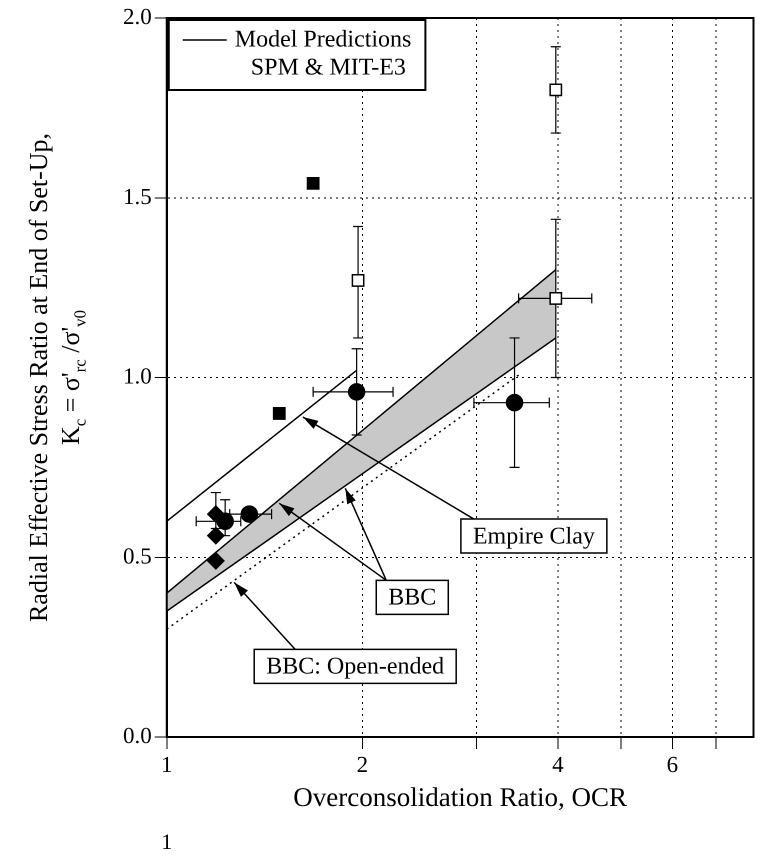 The width and height of the screenshot is (763, 865). I want to click on x-tick-label: 6, so click(672, 764).